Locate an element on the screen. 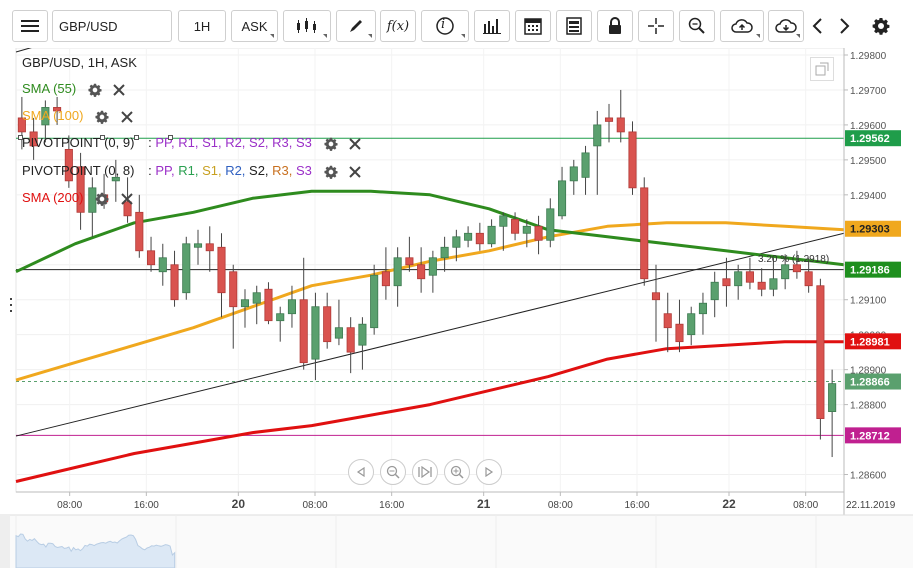 The height and width of the screenshot is (568, 913). zoom-out-button is located at coordinates (393, 472).